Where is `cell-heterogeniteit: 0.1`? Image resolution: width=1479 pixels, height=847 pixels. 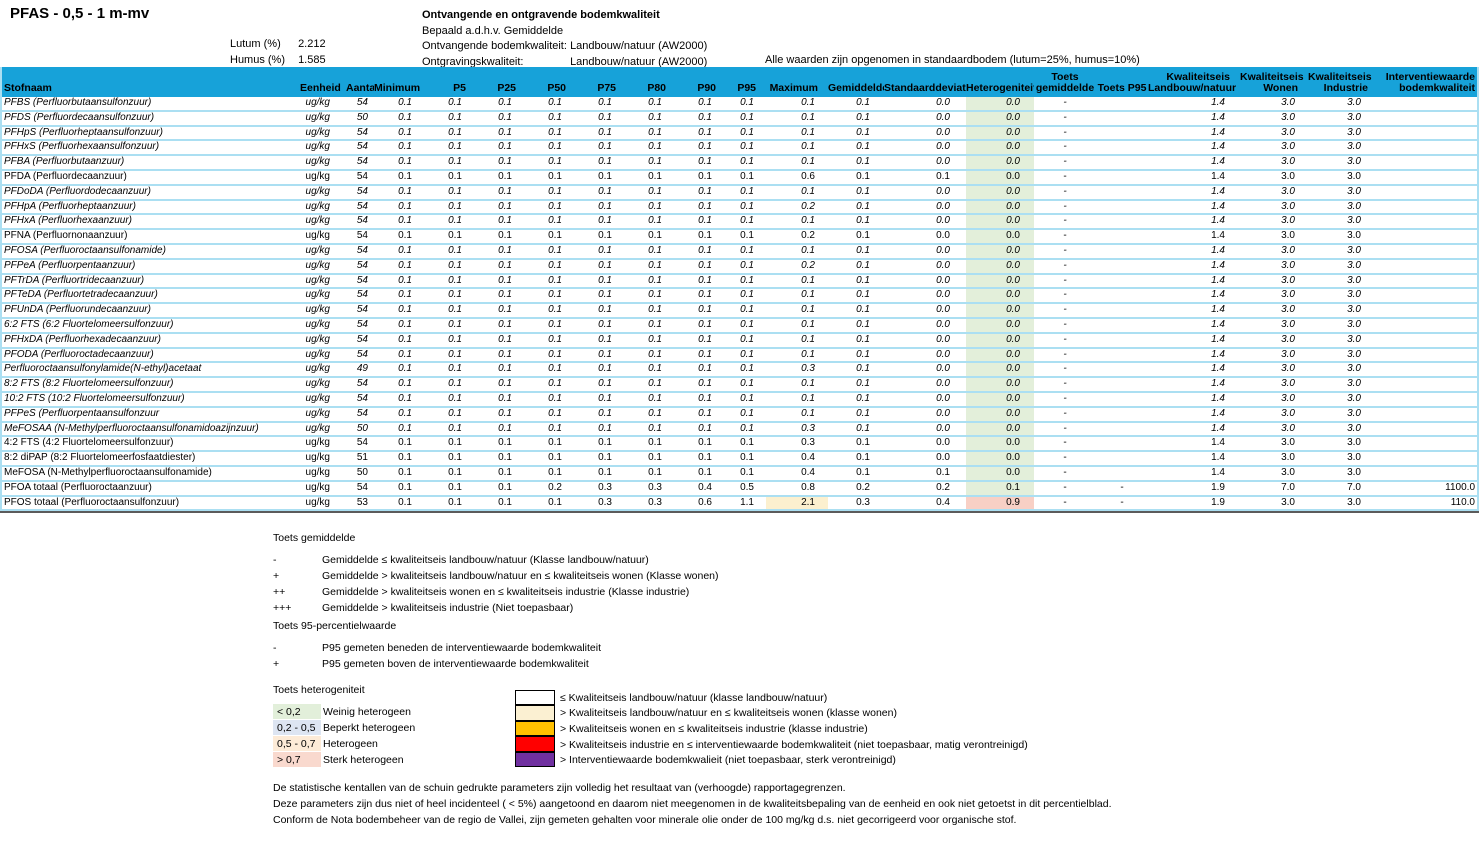 cell-heterogeniteit: 0.1 is located at coordinates (1000, 488).